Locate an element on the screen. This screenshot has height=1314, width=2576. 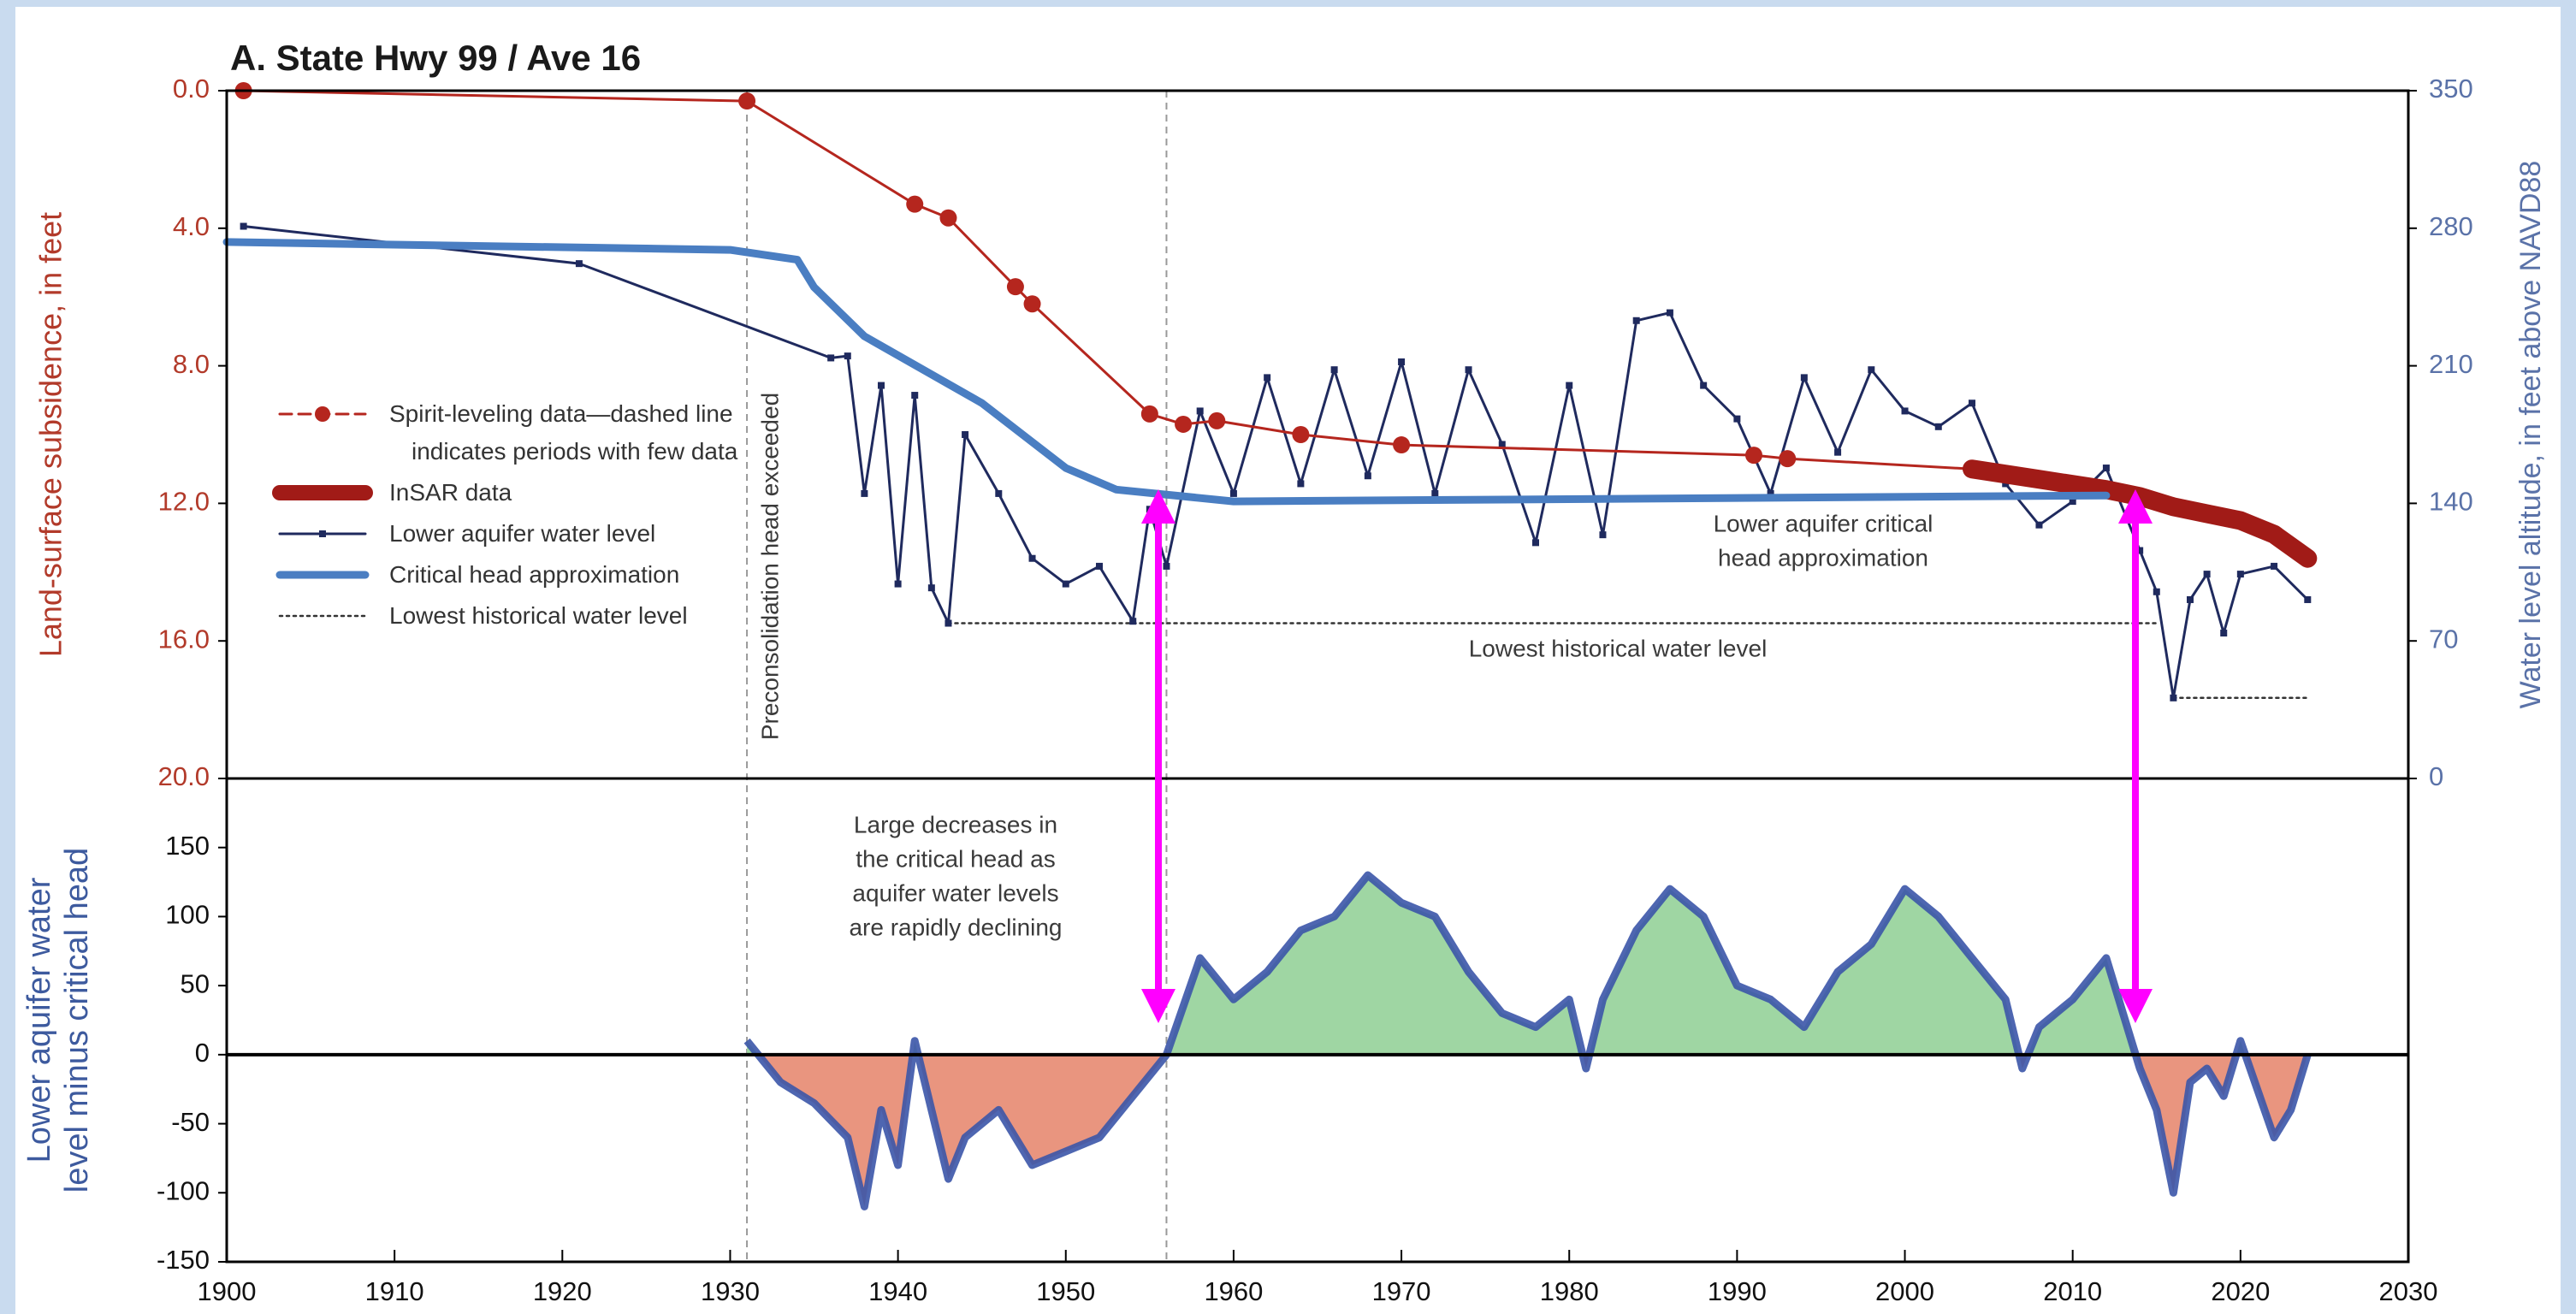
y2-tick-label: 140 is located at coordinates (2451, 502).